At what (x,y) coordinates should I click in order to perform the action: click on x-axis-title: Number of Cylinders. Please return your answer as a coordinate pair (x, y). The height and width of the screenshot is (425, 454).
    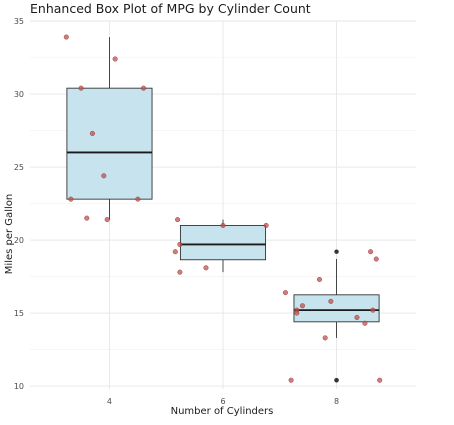
    Looking at the image, I should click on (222, 411).